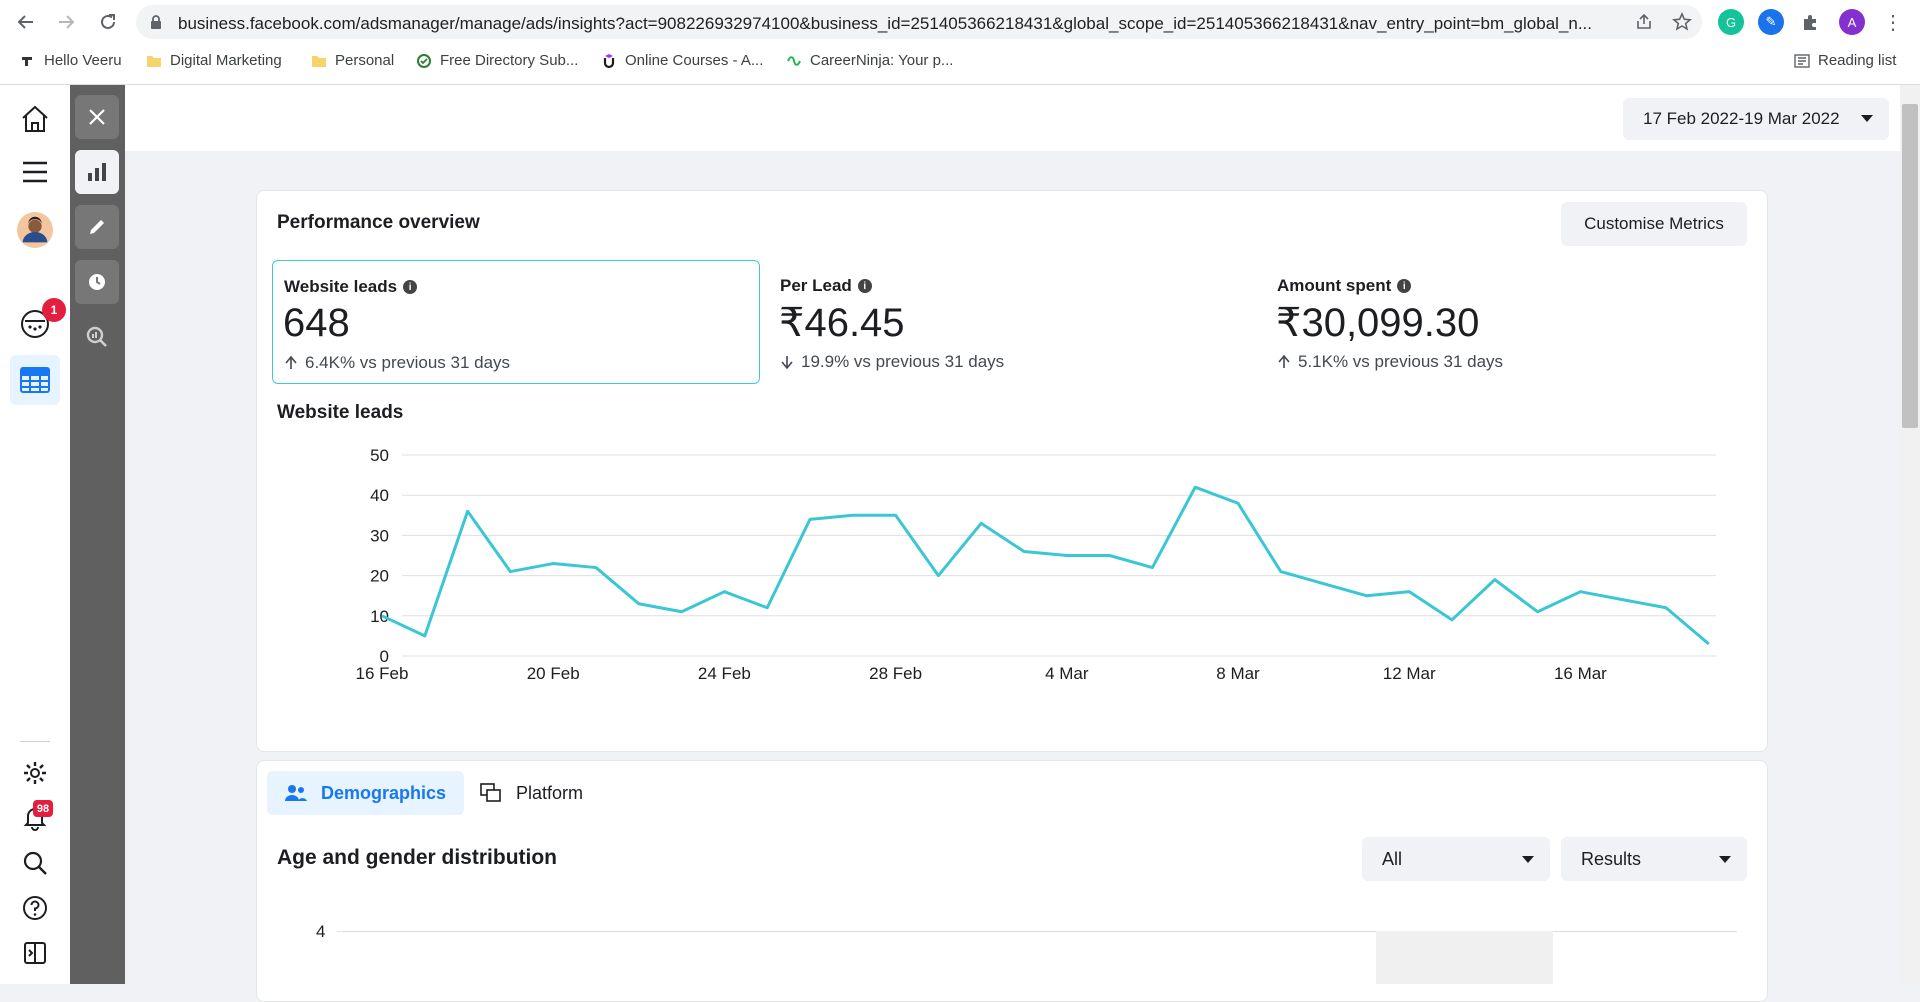 Image resolution: width=1920 pixels, height=1002 pixels. I want to click on edit-pencil-icon, so click(97, 227).